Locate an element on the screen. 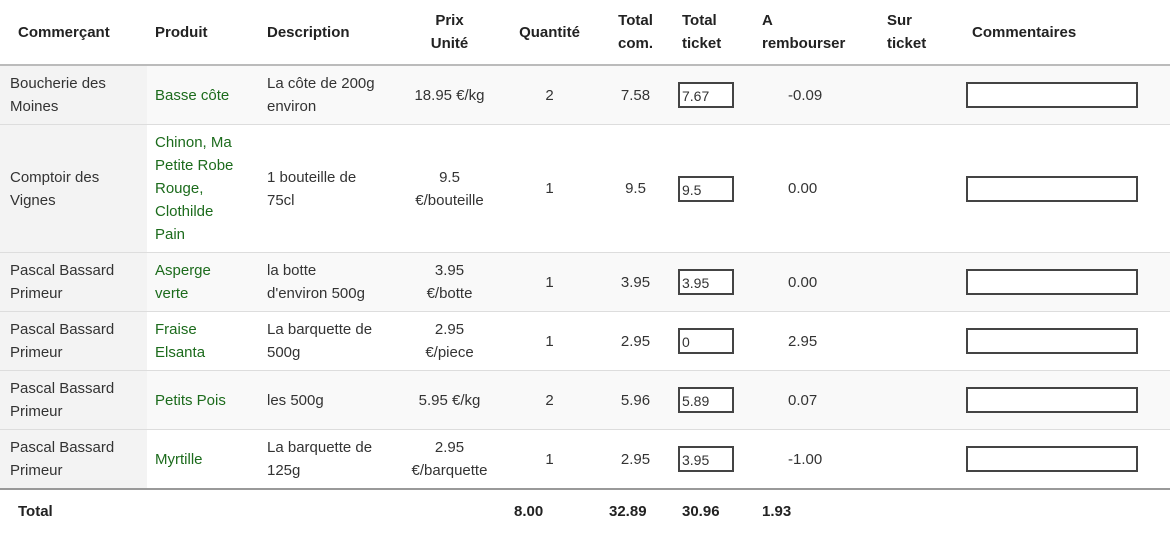 The width and height of the screenshot is (1170, 553). totals-empty-on-ticket is located at coordinates (922, 510).